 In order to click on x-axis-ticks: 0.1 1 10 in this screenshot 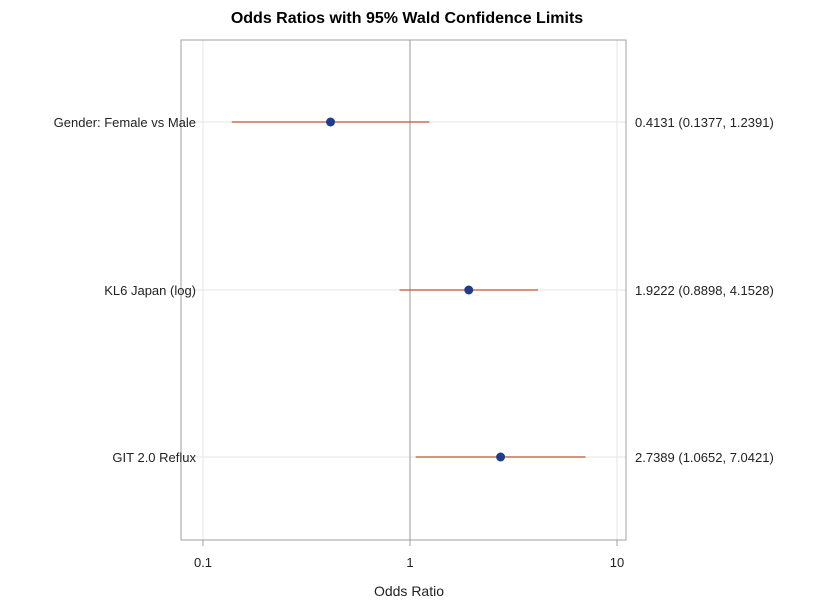, I will do `click(409, 555)`.